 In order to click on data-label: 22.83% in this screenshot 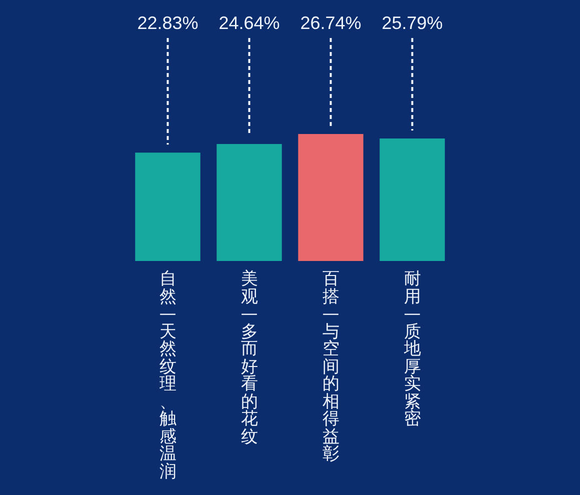, I will do `click(167, 23)`.